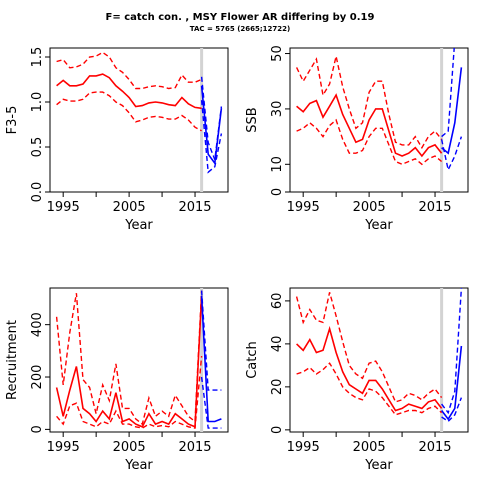  What do you see at coordinates (37, 377) in the screenshot?
I see `y-tick-label: 200` at bounding box center [37, 377].